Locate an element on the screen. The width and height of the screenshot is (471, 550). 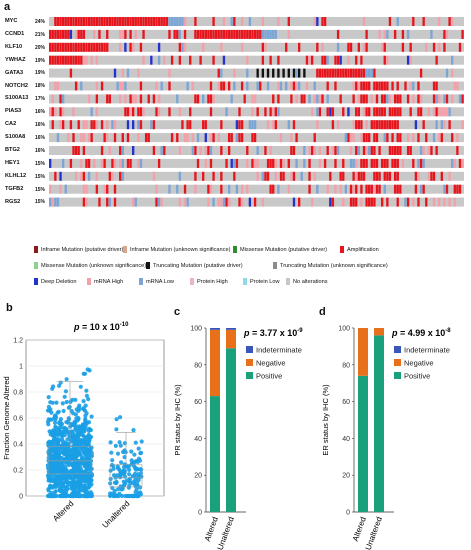
legend: Indeterminate Negative Positive is located at coordinates (274, 363).